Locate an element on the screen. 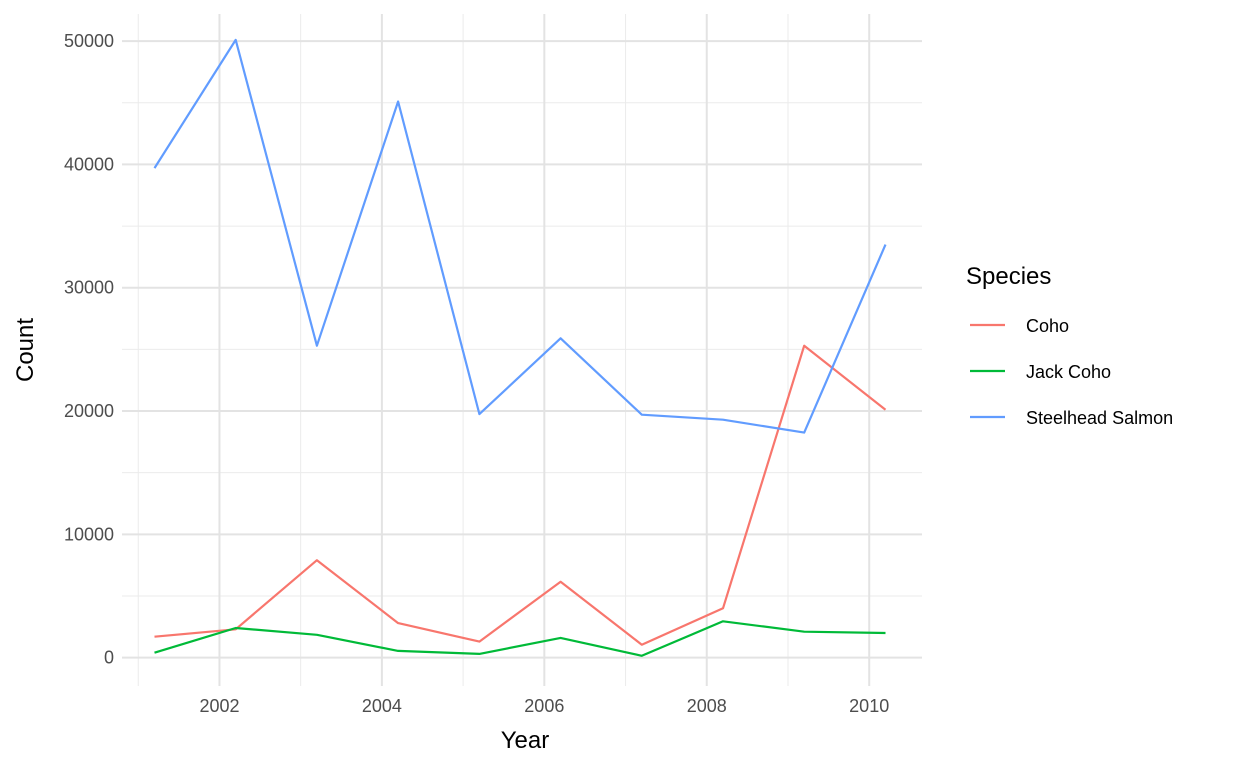 The image size is (1248, 768). x-axis-title: Year is located at coordinates (525, 740).